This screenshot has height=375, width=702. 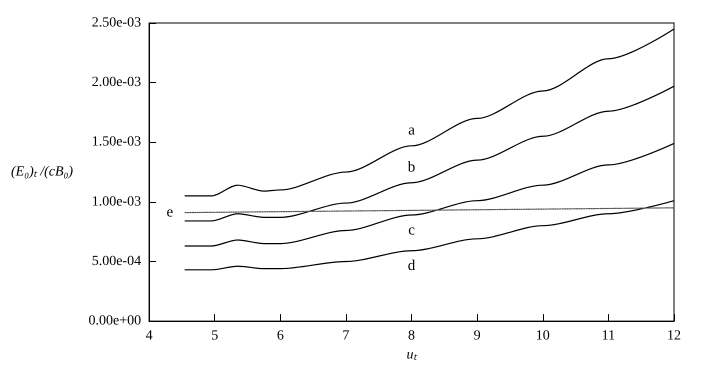 What do you see at coordinates (170, 212) in the screenshot?
I see `series-label: e` at bounding box center [170, 212].